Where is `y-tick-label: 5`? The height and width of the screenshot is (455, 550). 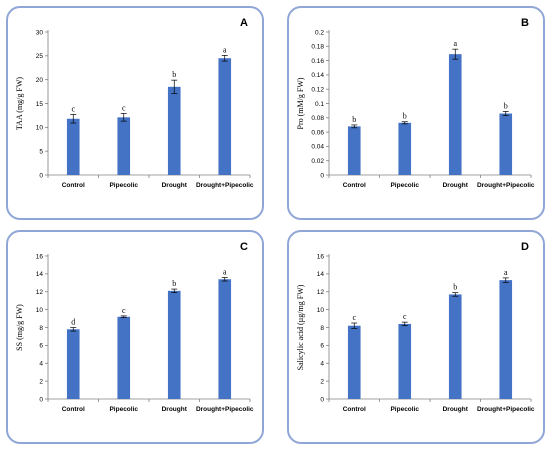 y-tick-label: 5 is located at coordinates (41, 151).